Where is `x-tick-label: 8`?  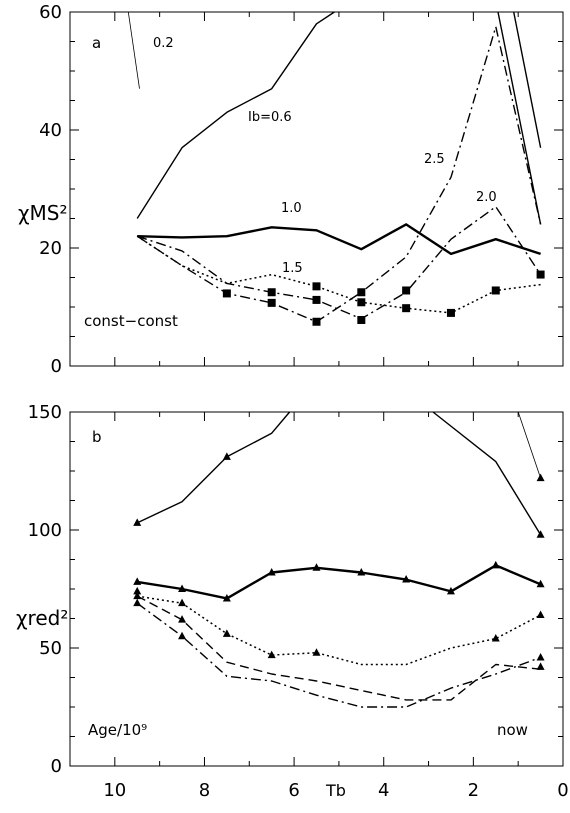 x-tick-label: 8 is located at coordinates (204, 790).